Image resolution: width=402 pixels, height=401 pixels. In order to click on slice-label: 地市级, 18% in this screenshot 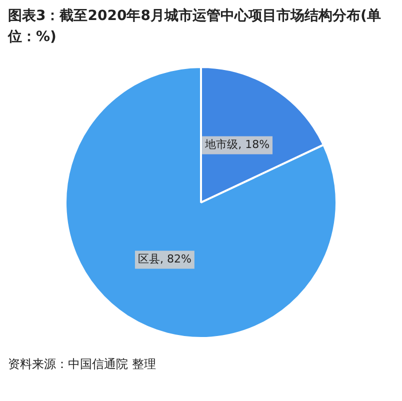, I will do `click(237, 145)`.